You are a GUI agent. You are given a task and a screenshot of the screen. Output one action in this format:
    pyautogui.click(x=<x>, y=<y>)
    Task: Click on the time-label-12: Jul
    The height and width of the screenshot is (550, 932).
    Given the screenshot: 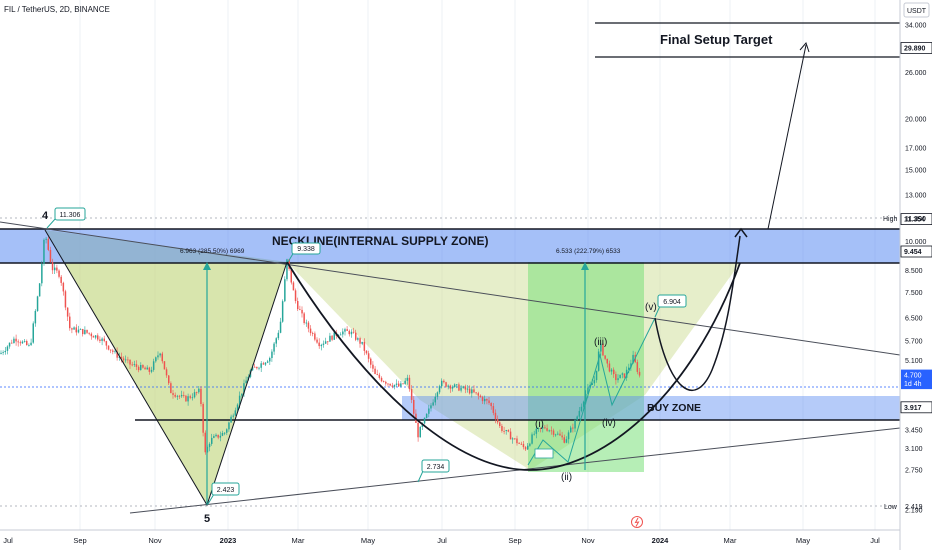 What is the action you would take?
    pyautogui.click(x=875, y=540)
    